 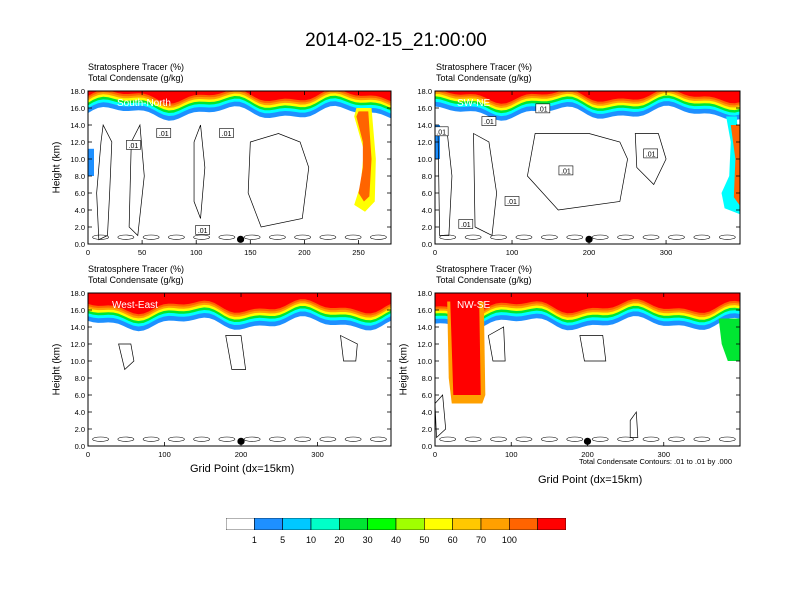 What do you see at coordinates (80, 395) in the screenshot?
I see `ytick-label: 6.0` at bounding box center [80, 395].